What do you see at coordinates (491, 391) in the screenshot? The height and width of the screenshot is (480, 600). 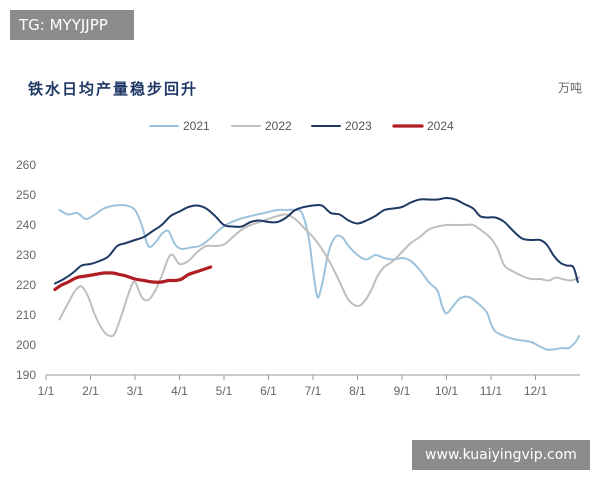 I see `x-tick-label: 11/1` at bounding box center [491, 391].